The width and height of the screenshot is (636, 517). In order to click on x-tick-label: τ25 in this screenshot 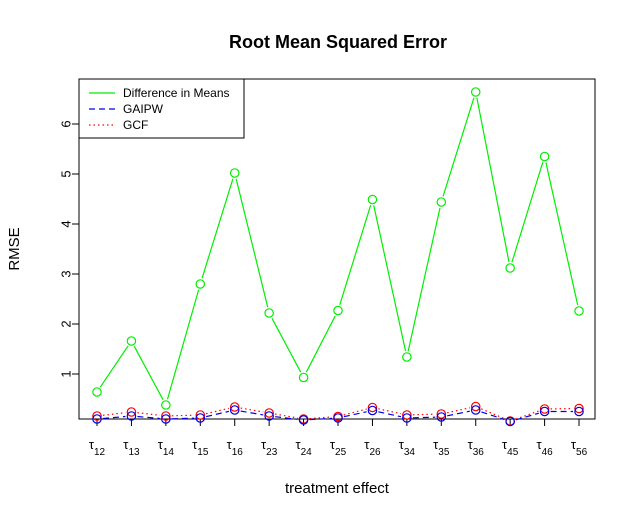, I will do `click(338, 447)`.